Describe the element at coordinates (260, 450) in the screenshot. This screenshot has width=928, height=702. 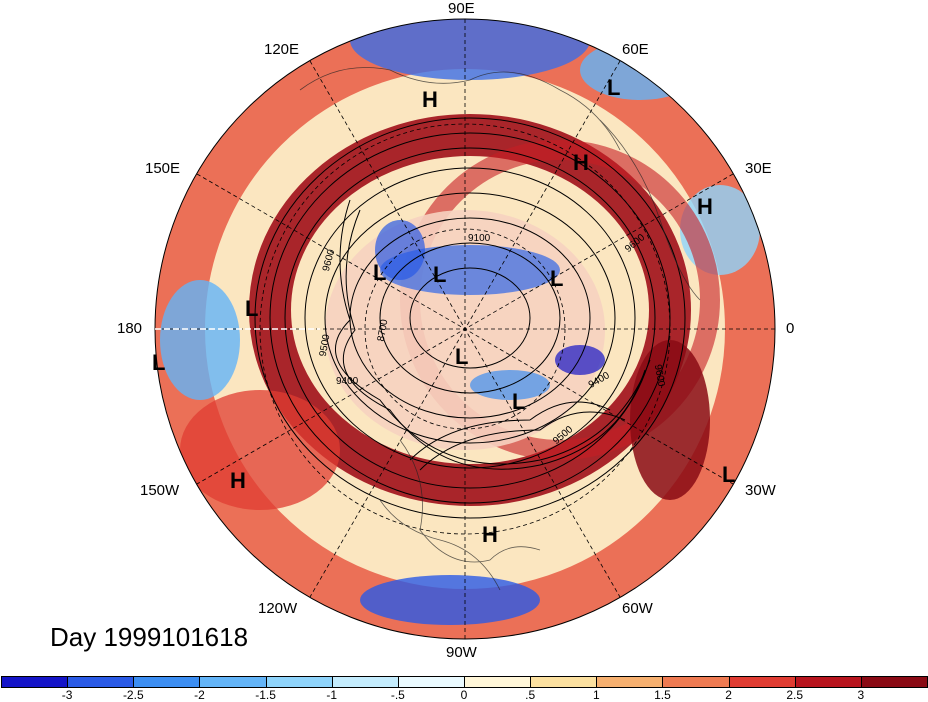
I see `warm-blob-bottom-left` at that location.